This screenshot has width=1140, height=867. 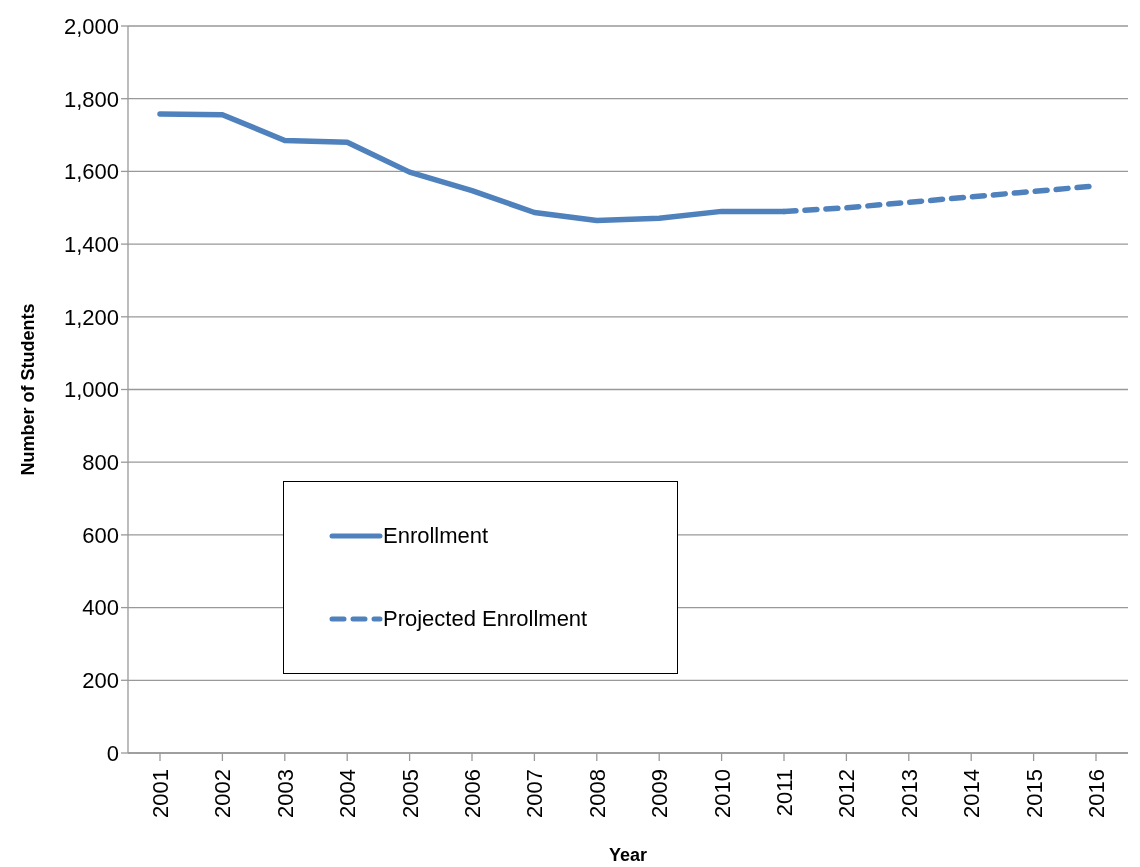 I want to click on x-tick-label: 2009, so click(x=660, y=793).